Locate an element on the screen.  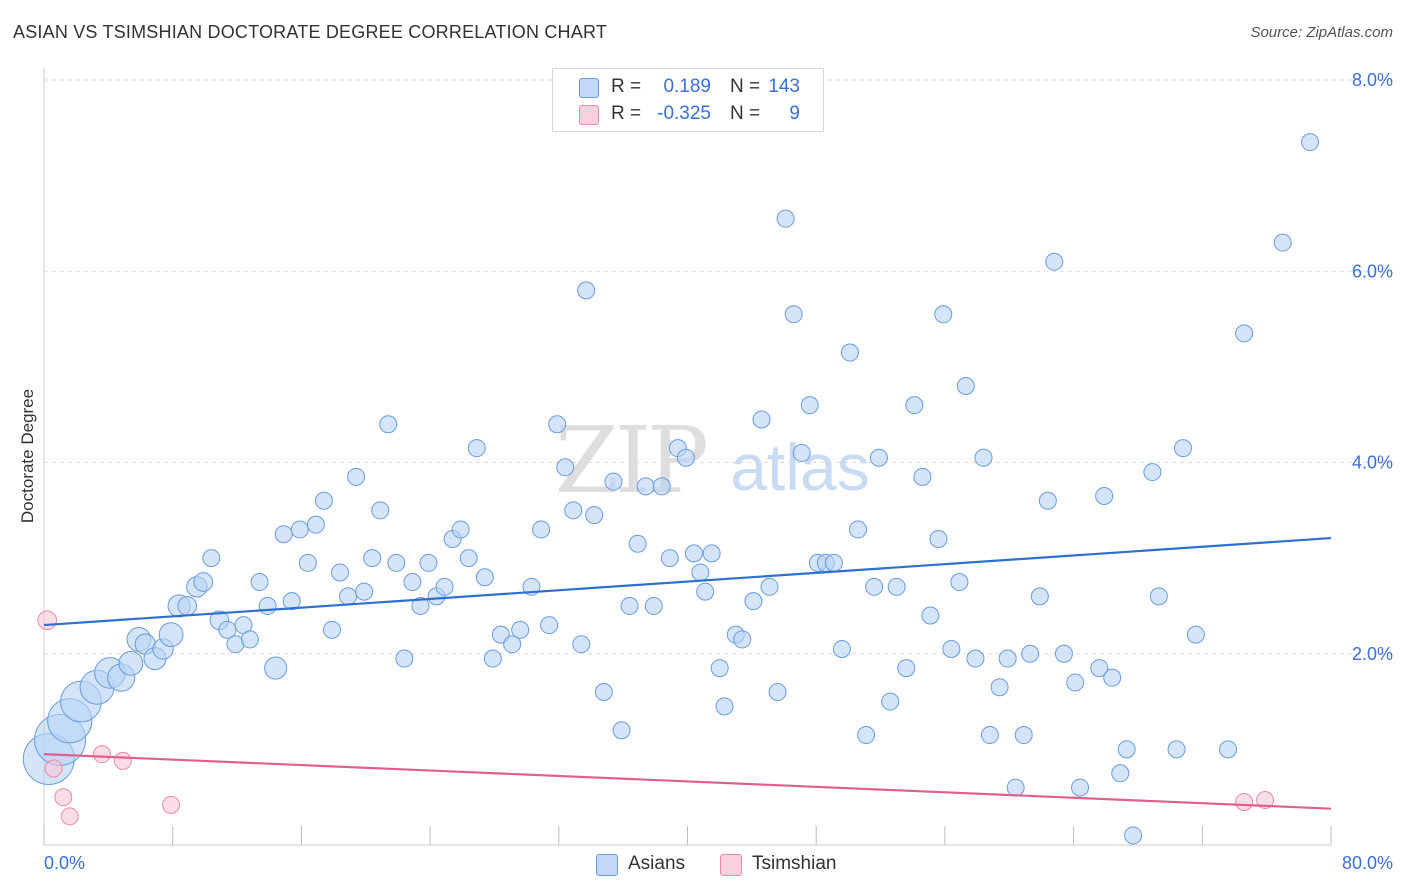
n-label: N = is located at coordinates (745, 113).